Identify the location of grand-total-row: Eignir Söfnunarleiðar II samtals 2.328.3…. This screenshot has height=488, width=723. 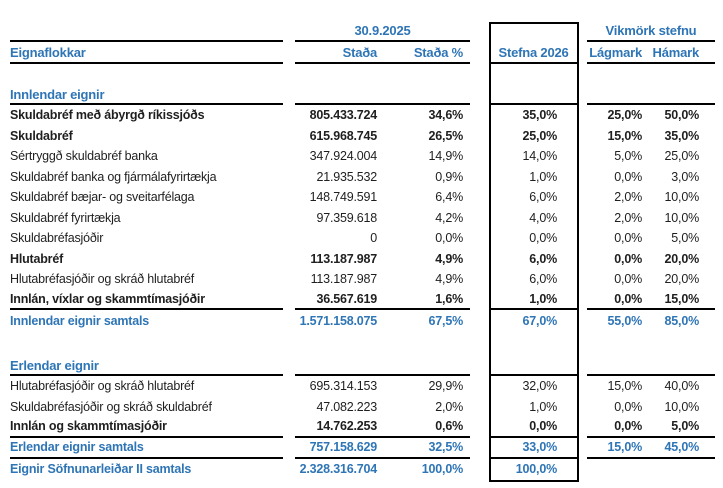
(362, 469).